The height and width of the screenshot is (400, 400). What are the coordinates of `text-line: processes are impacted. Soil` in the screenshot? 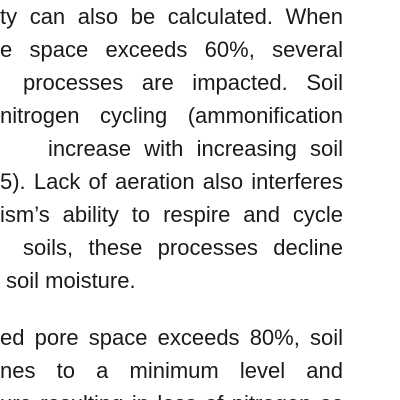 It's located at (183, 82).